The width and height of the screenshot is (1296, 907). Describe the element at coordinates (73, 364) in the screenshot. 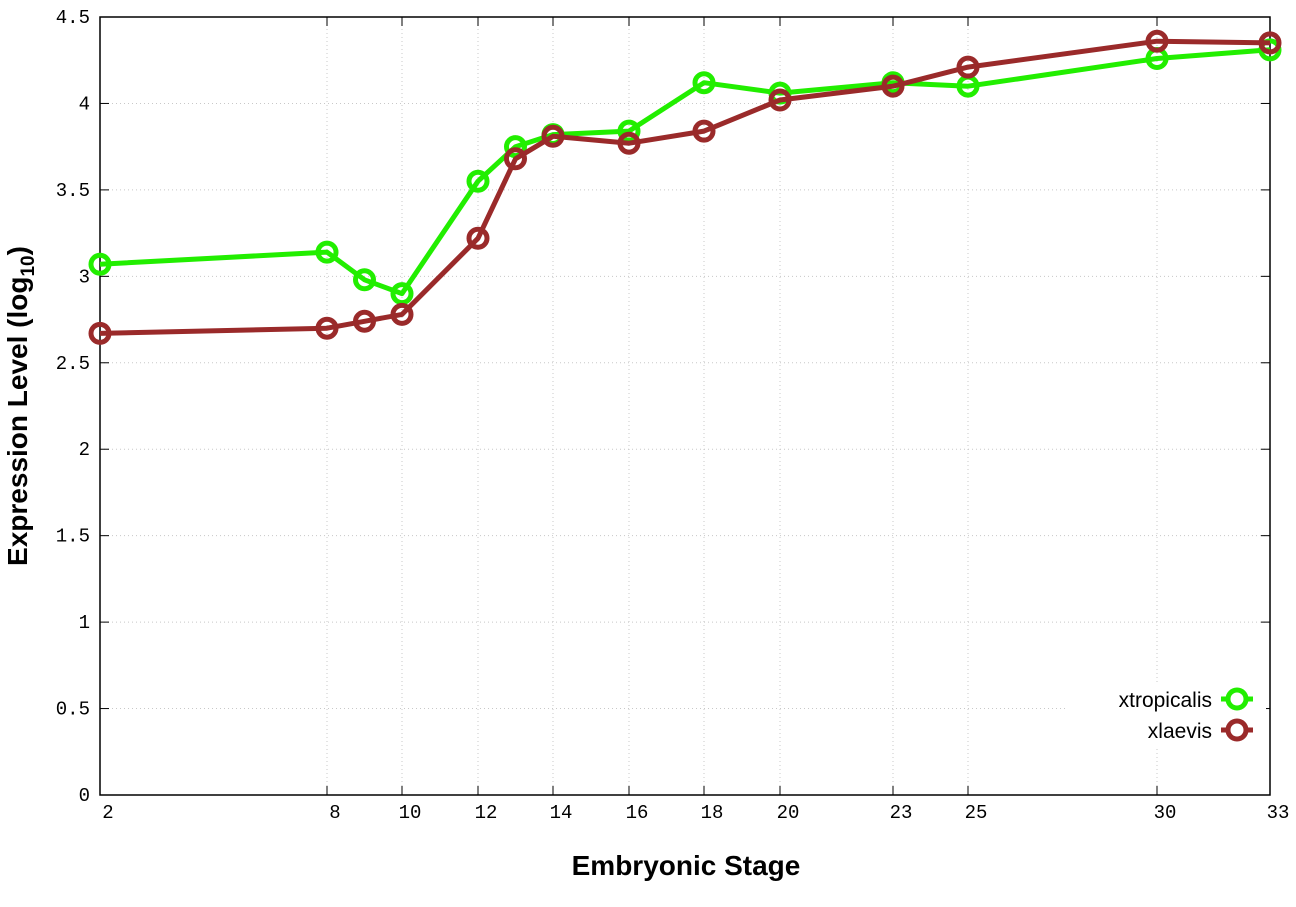

I see `y-tick-label: 2.5` at that location.